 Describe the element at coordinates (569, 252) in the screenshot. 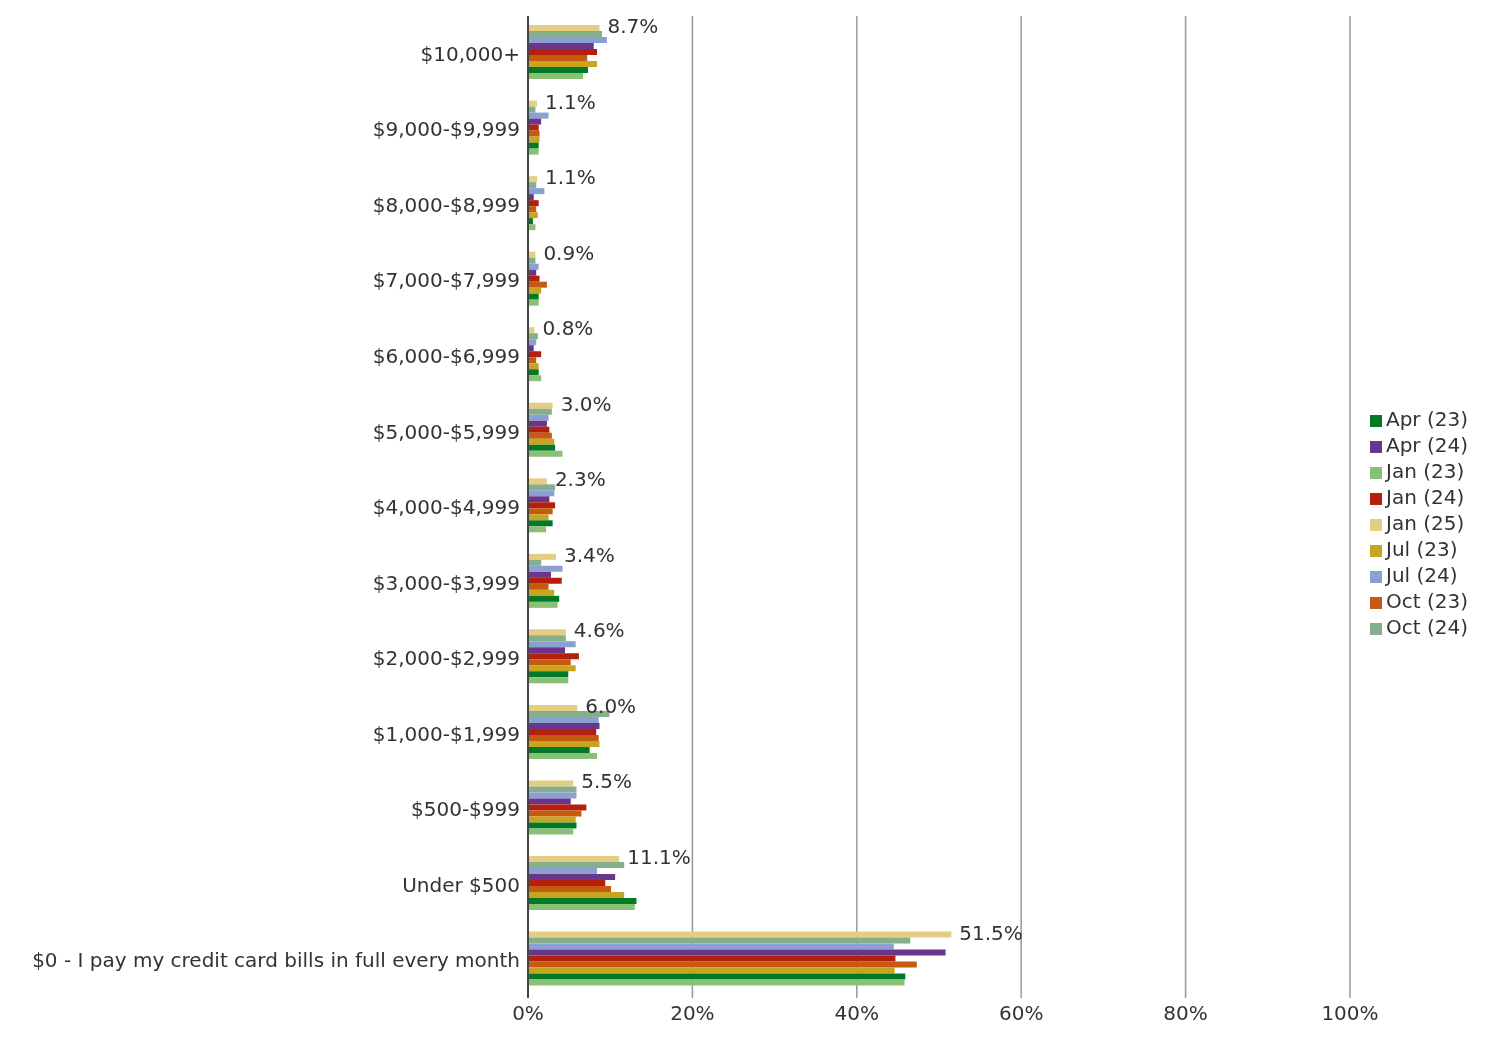

I see `data-label: 0.9%` at that location.